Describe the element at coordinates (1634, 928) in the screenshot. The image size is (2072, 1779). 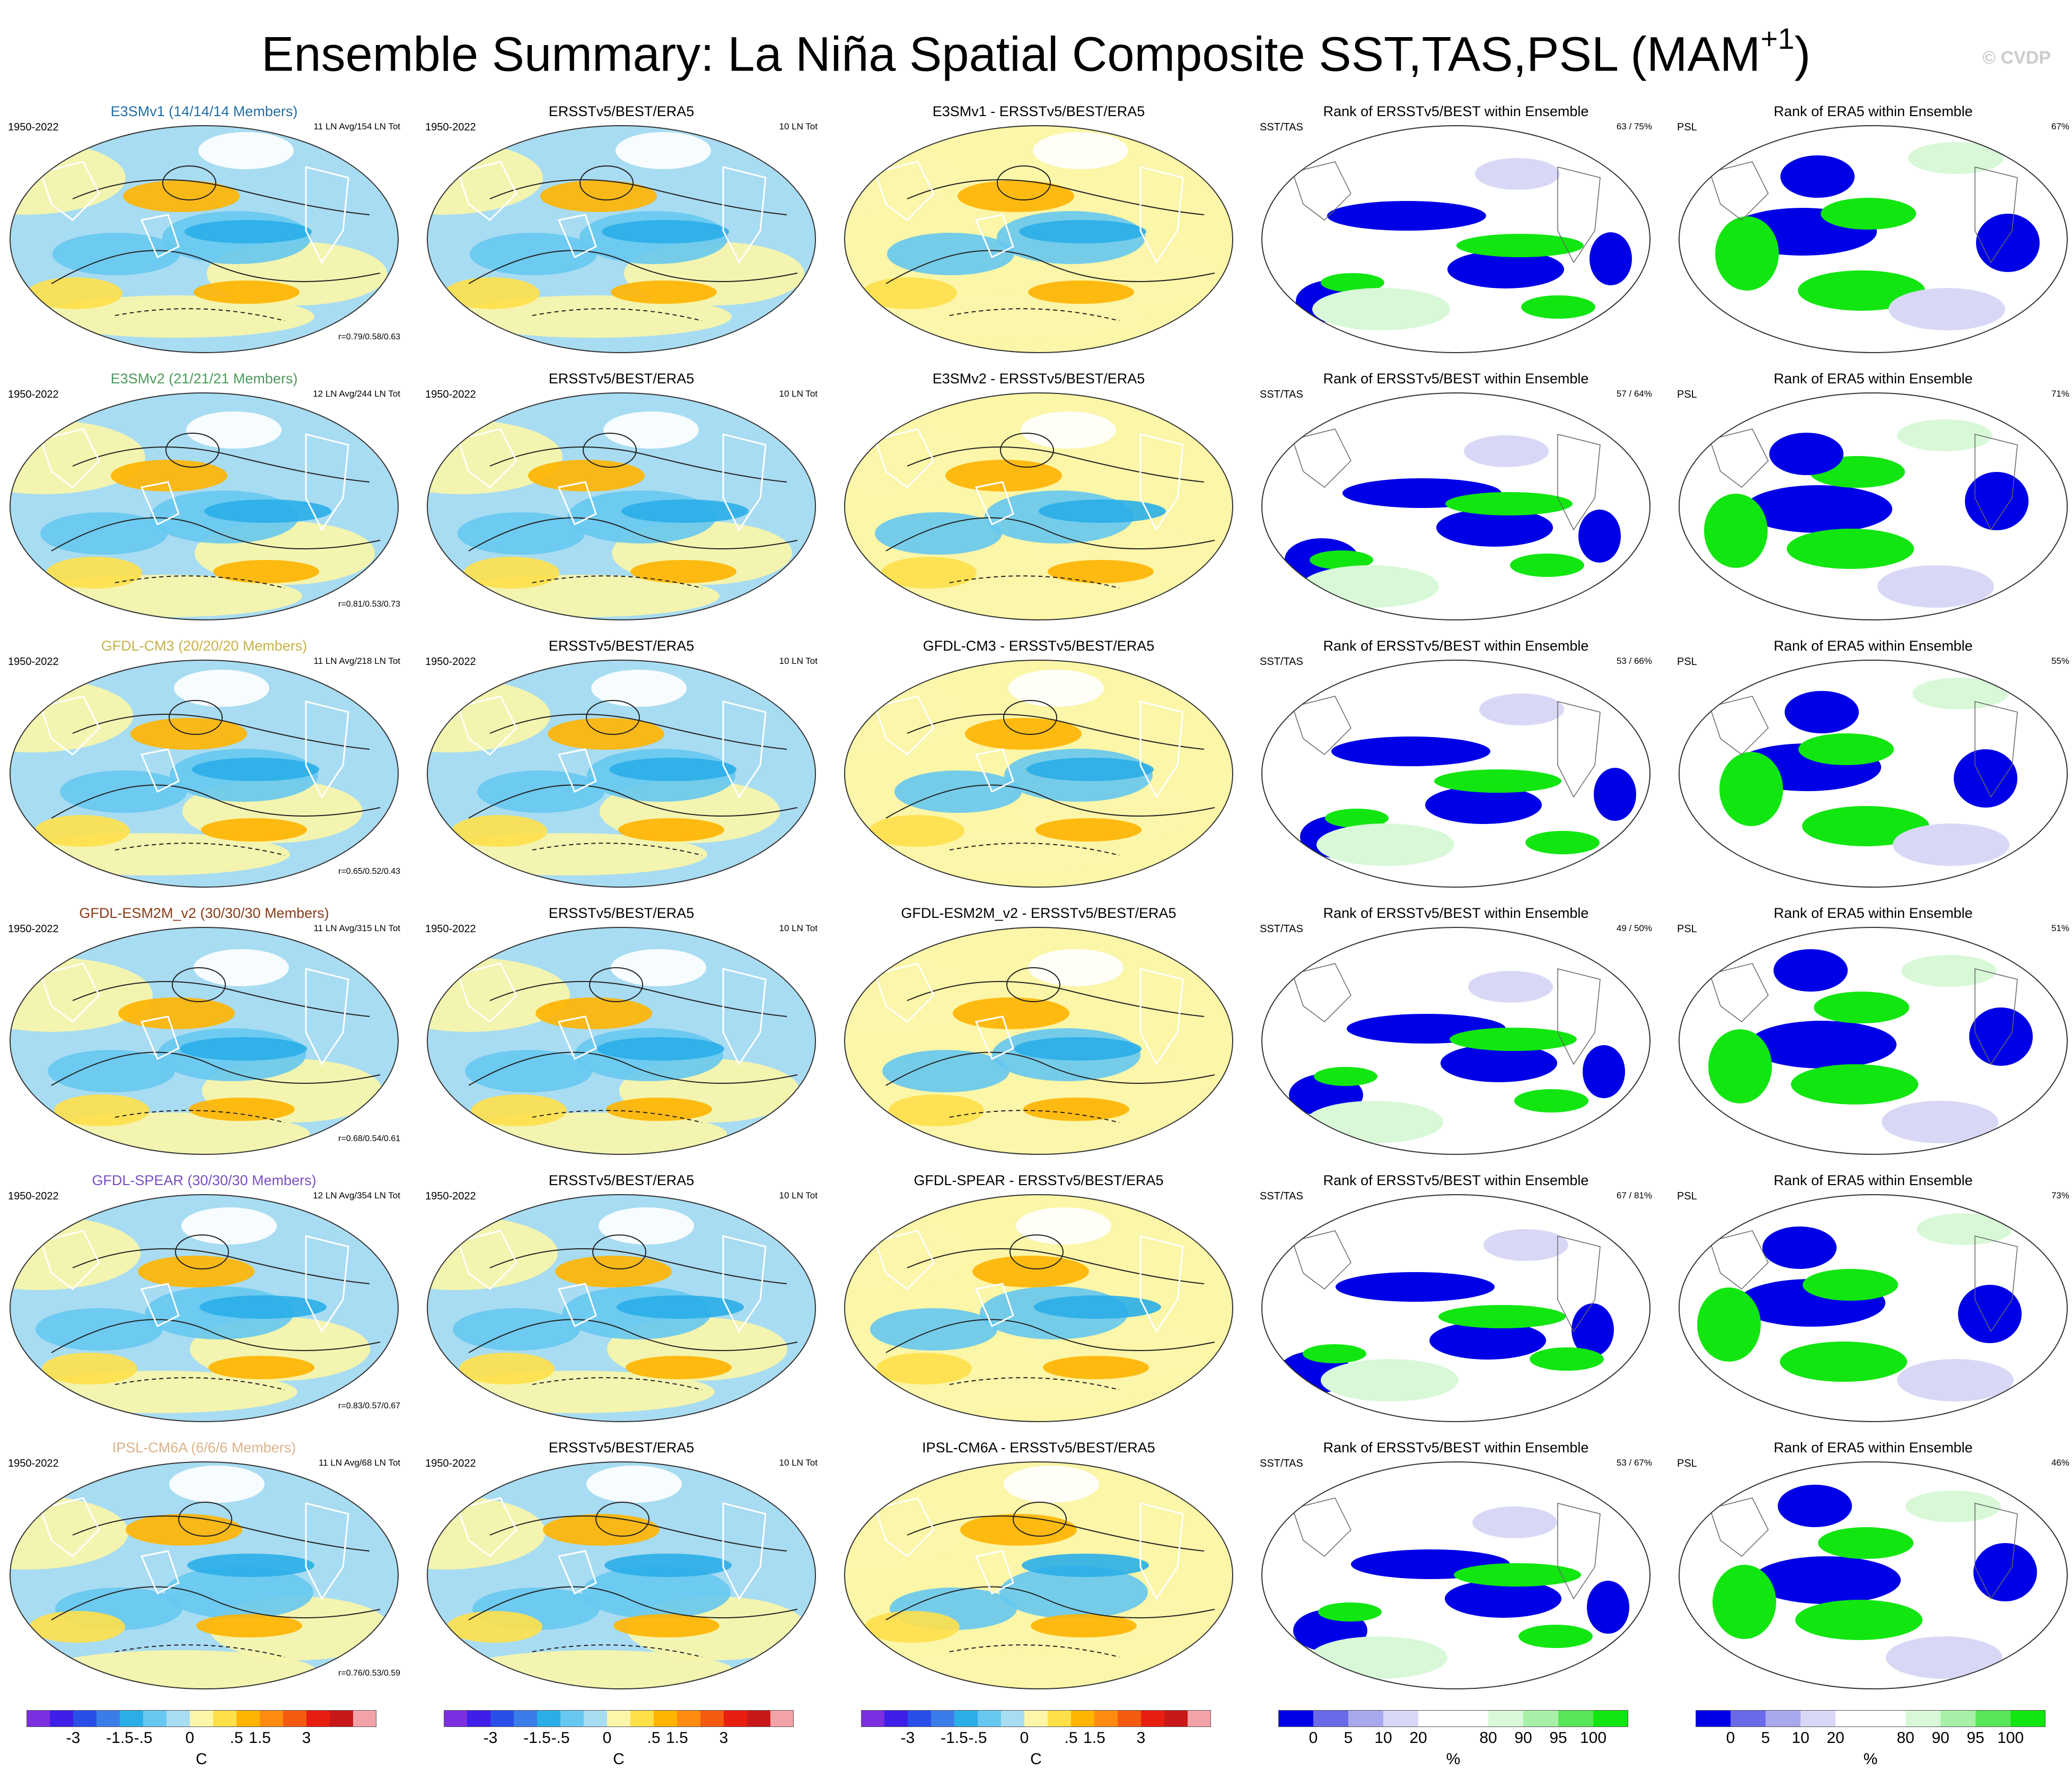
I see `rank-percent: 49 / 50%` at that location.